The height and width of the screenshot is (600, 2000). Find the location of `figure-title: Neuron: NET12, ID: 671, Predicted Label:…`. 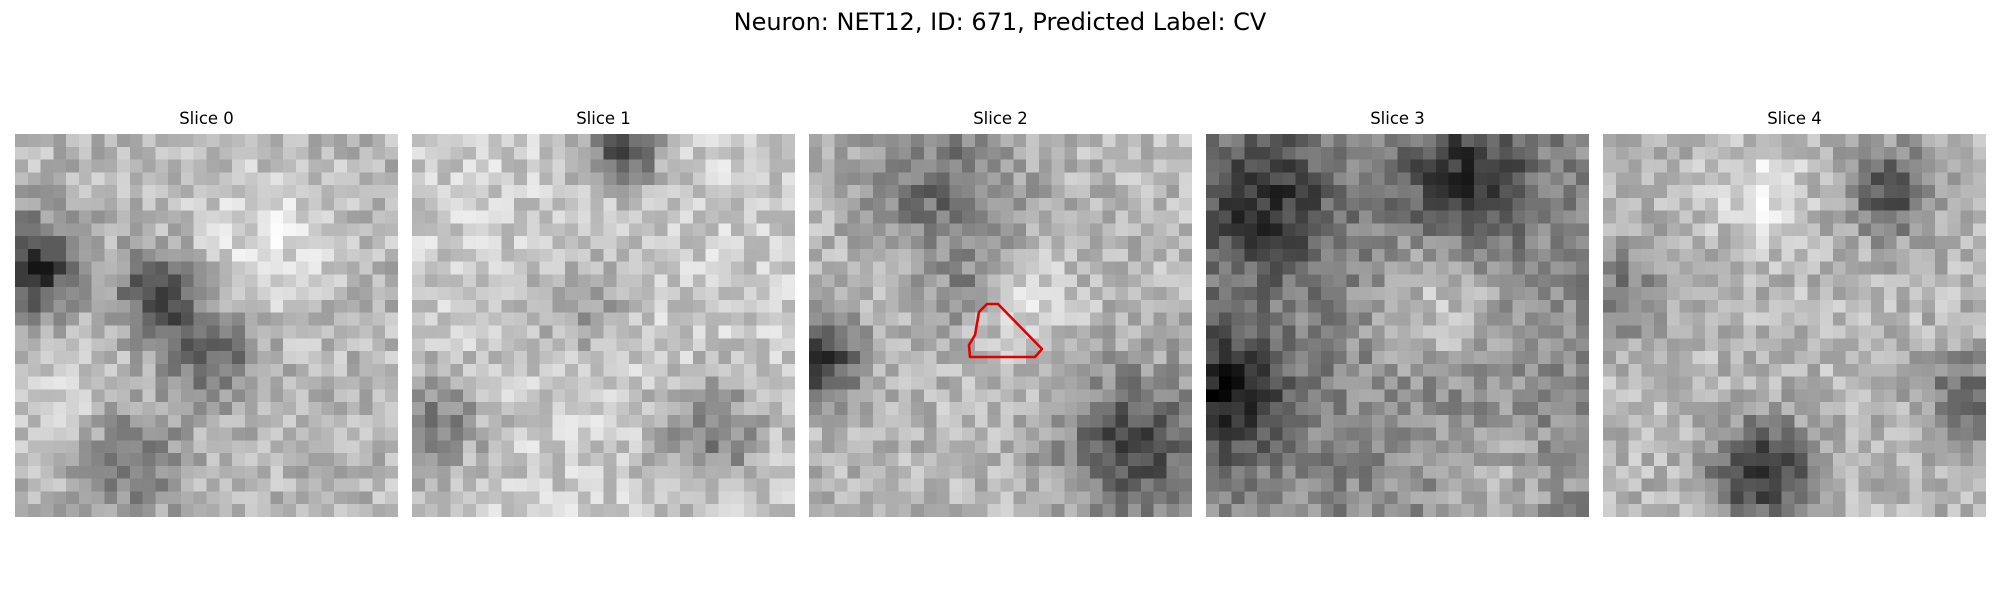

figure-title: Neuron: NET12, ID: 671, Predicted Label:… is located at coordinates (1000, 22).